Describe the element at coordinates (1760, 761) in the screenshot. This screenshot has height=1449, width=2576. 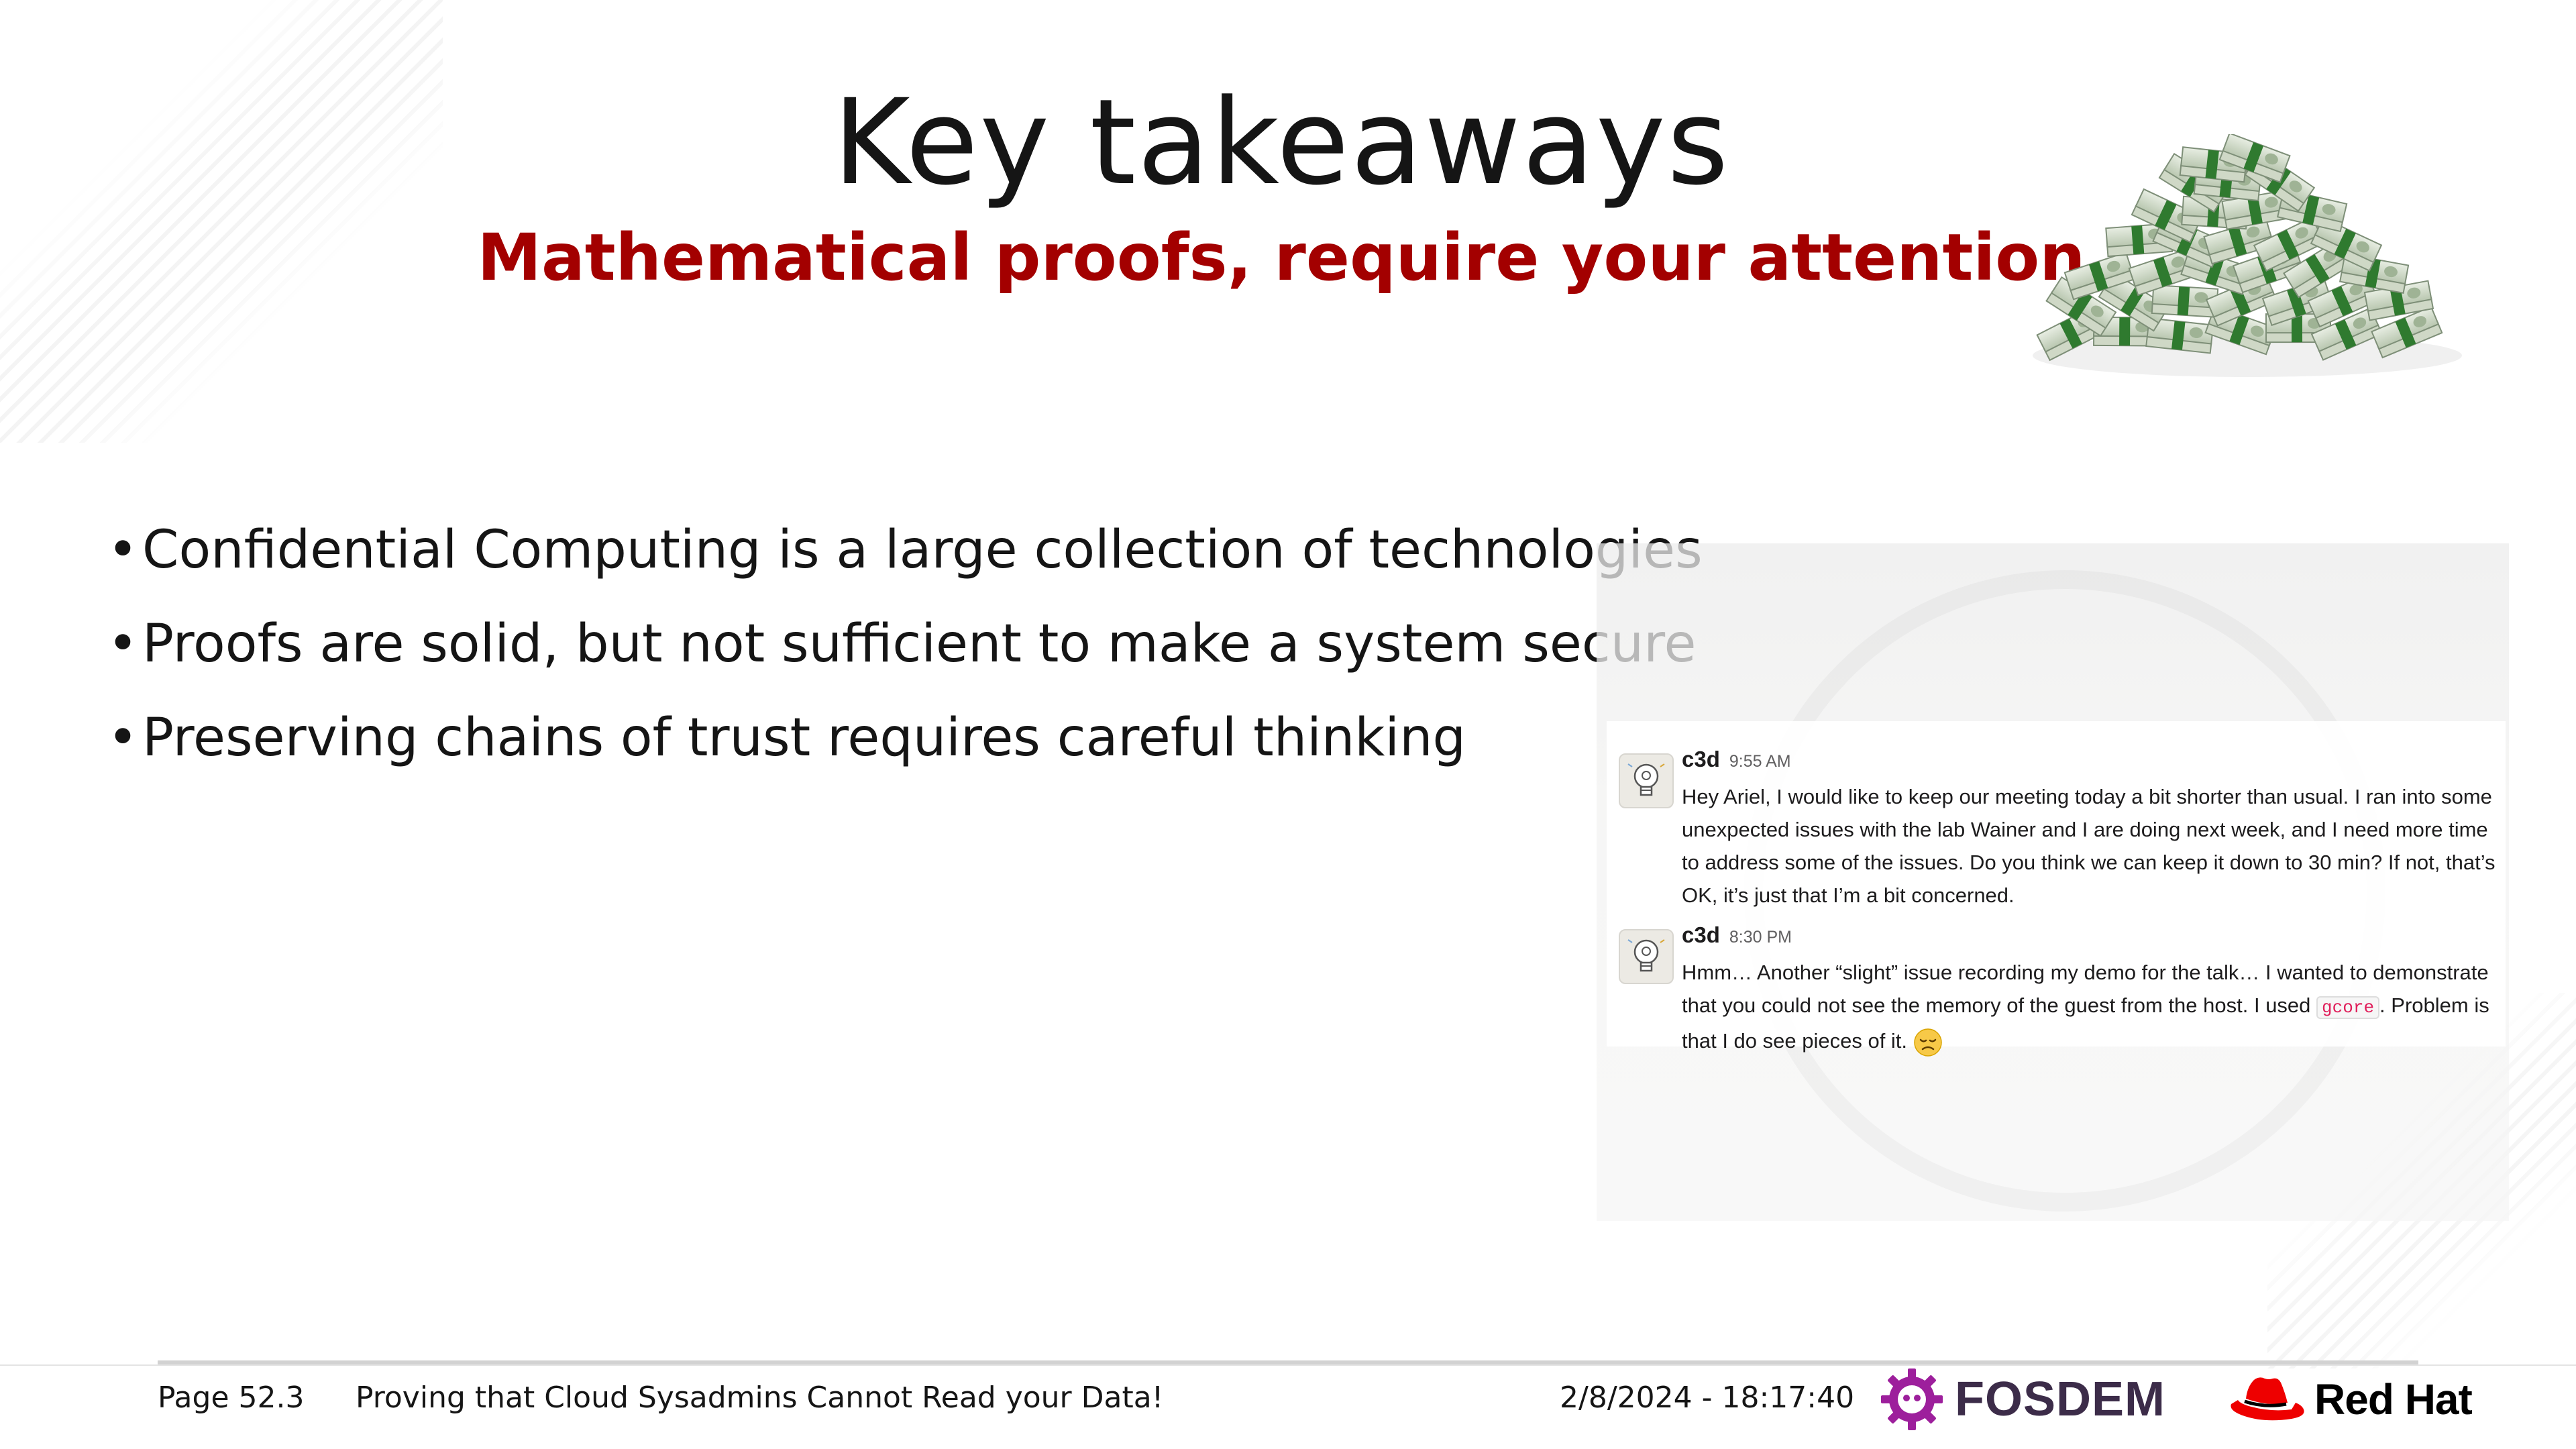
I see `message-timestamp: 9:55 AM` at that location.